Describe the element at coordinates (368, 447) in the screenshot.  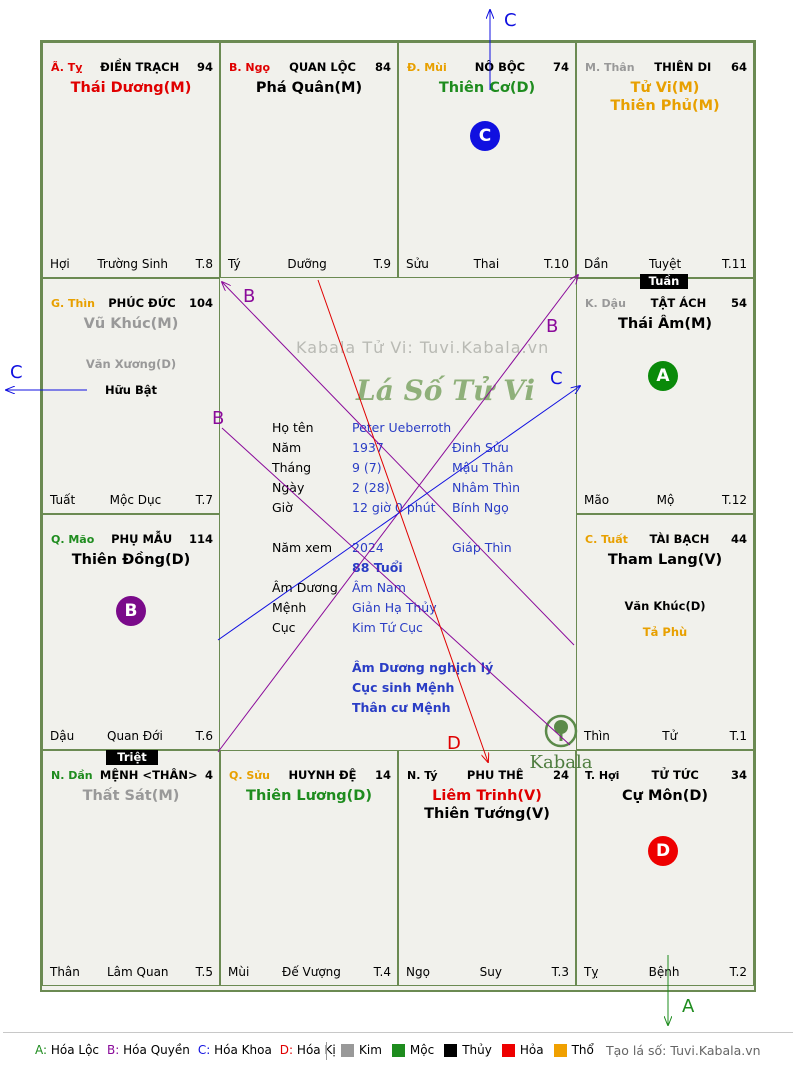
I see `info-value: 1937` at that location.